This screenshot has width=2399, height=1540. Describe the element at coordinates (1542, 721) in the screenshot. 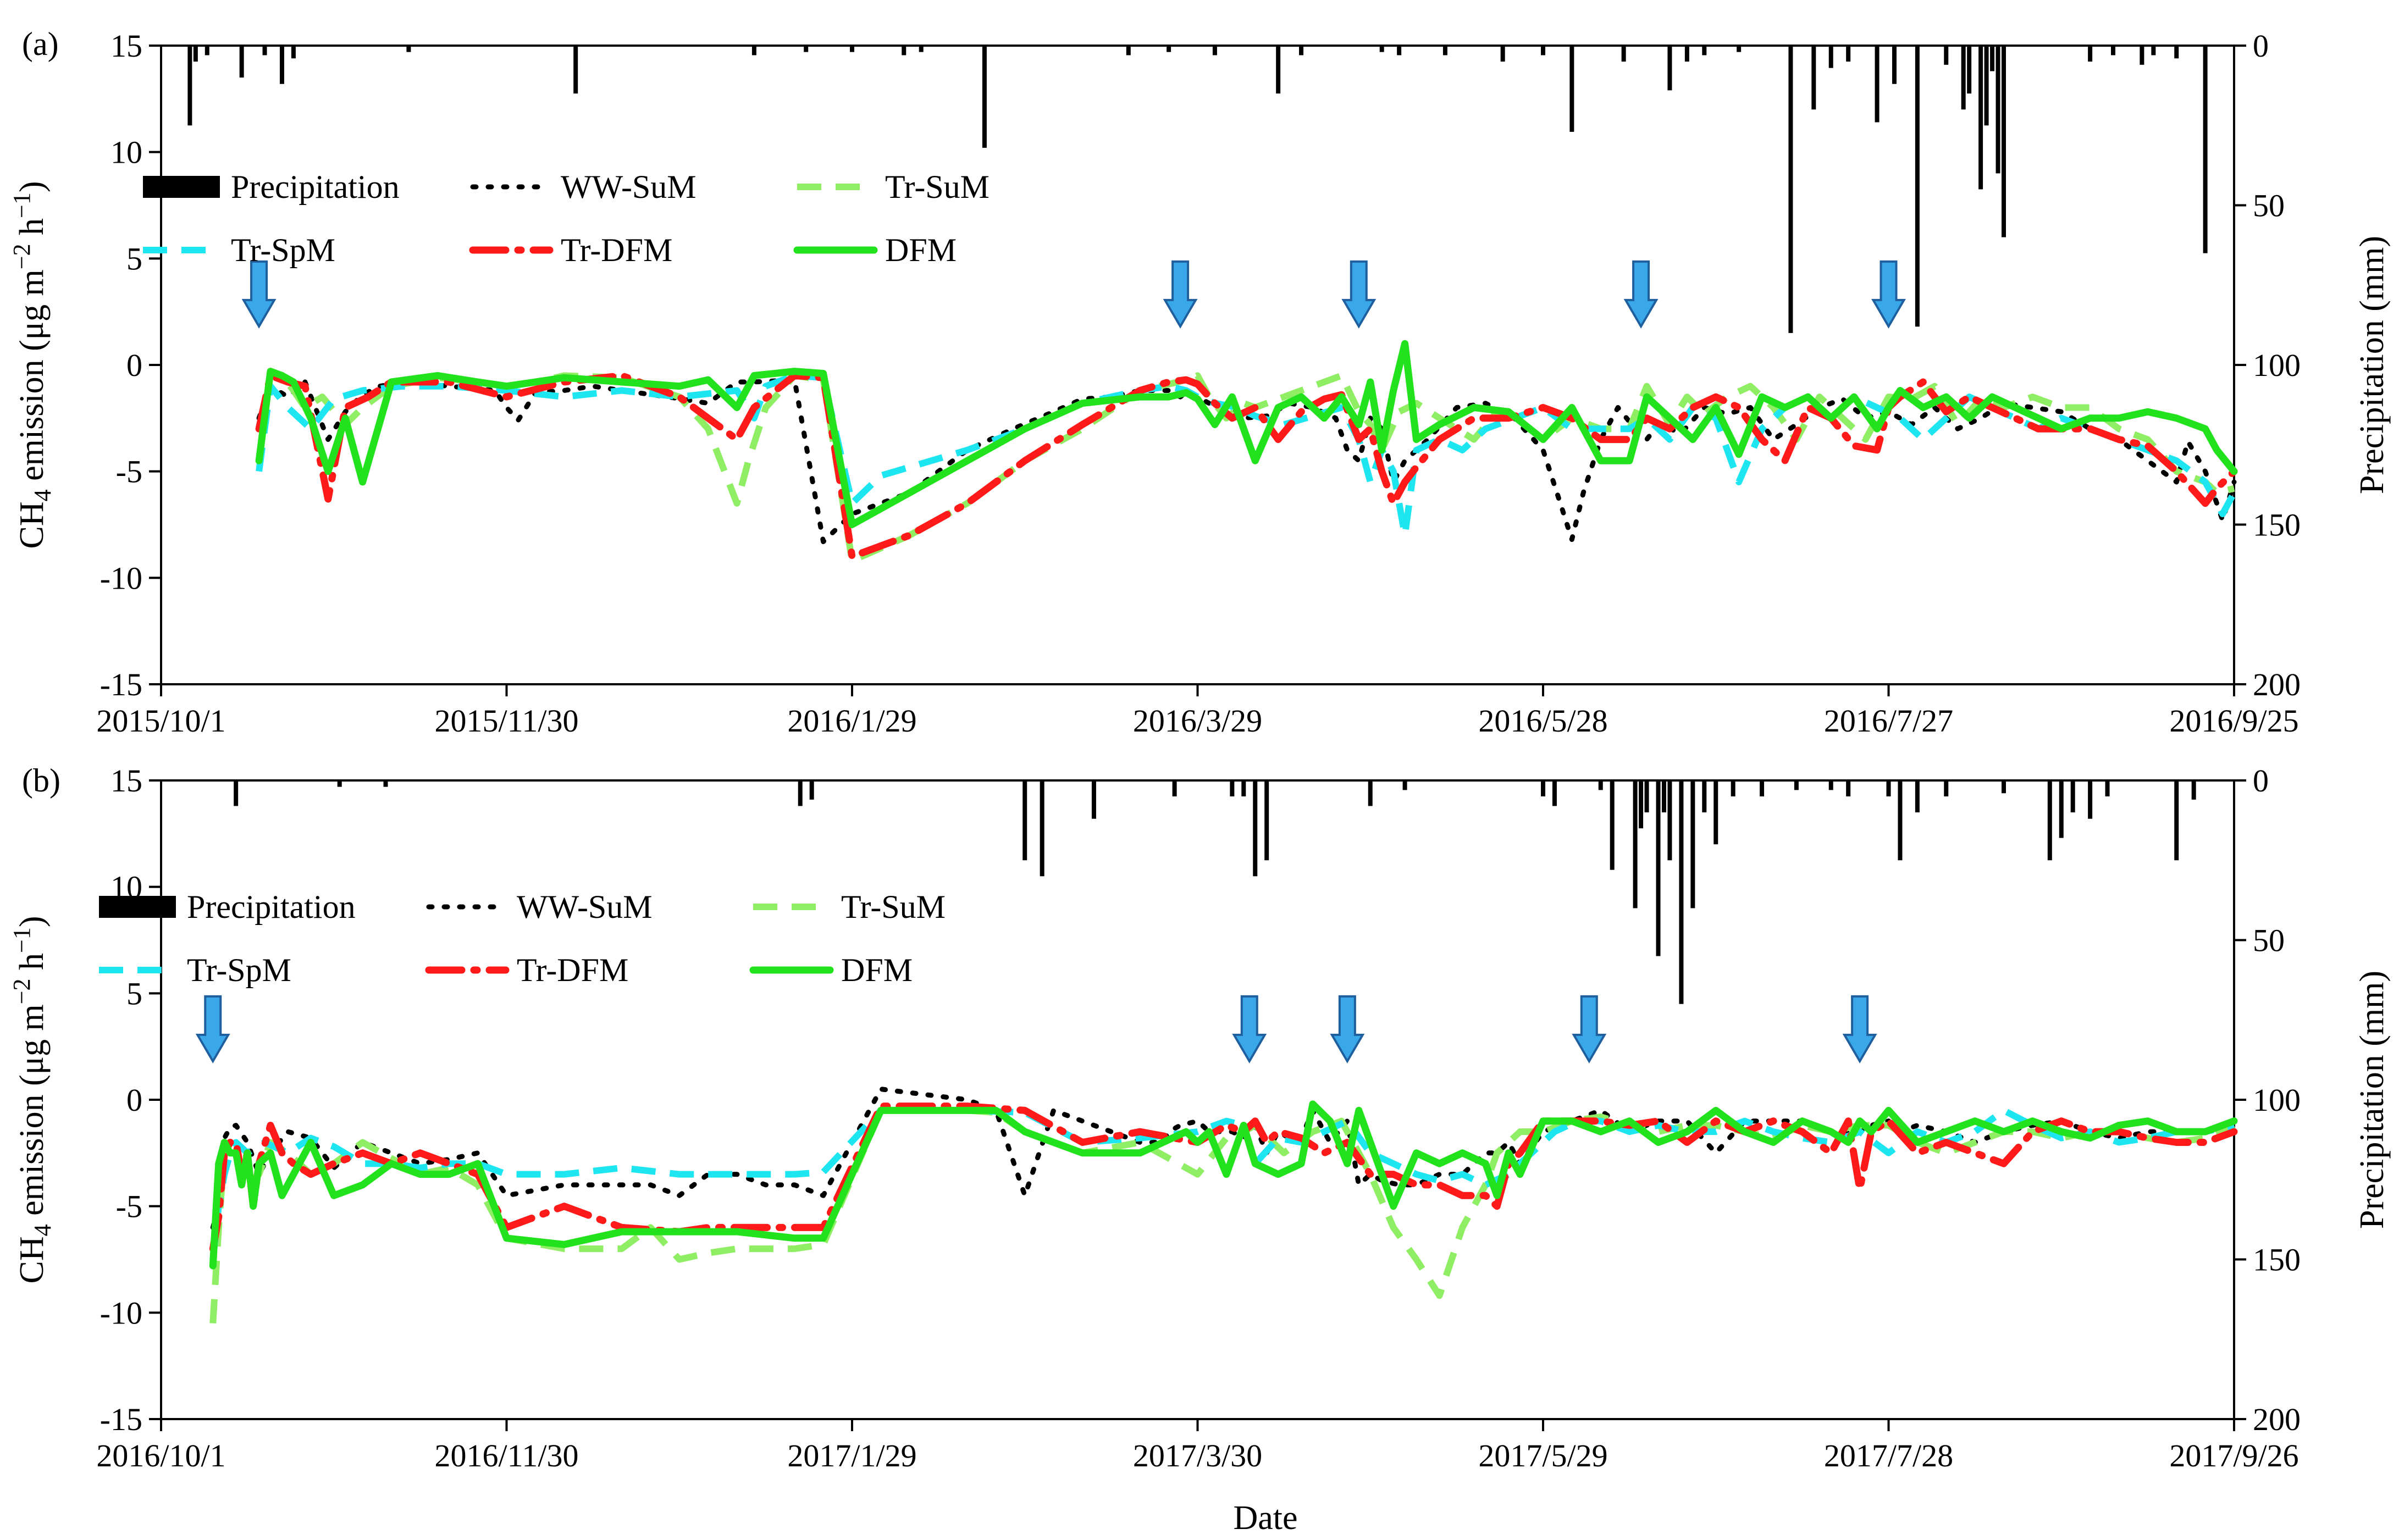

I see `x-tick-label: 2016/5/28` at that location.